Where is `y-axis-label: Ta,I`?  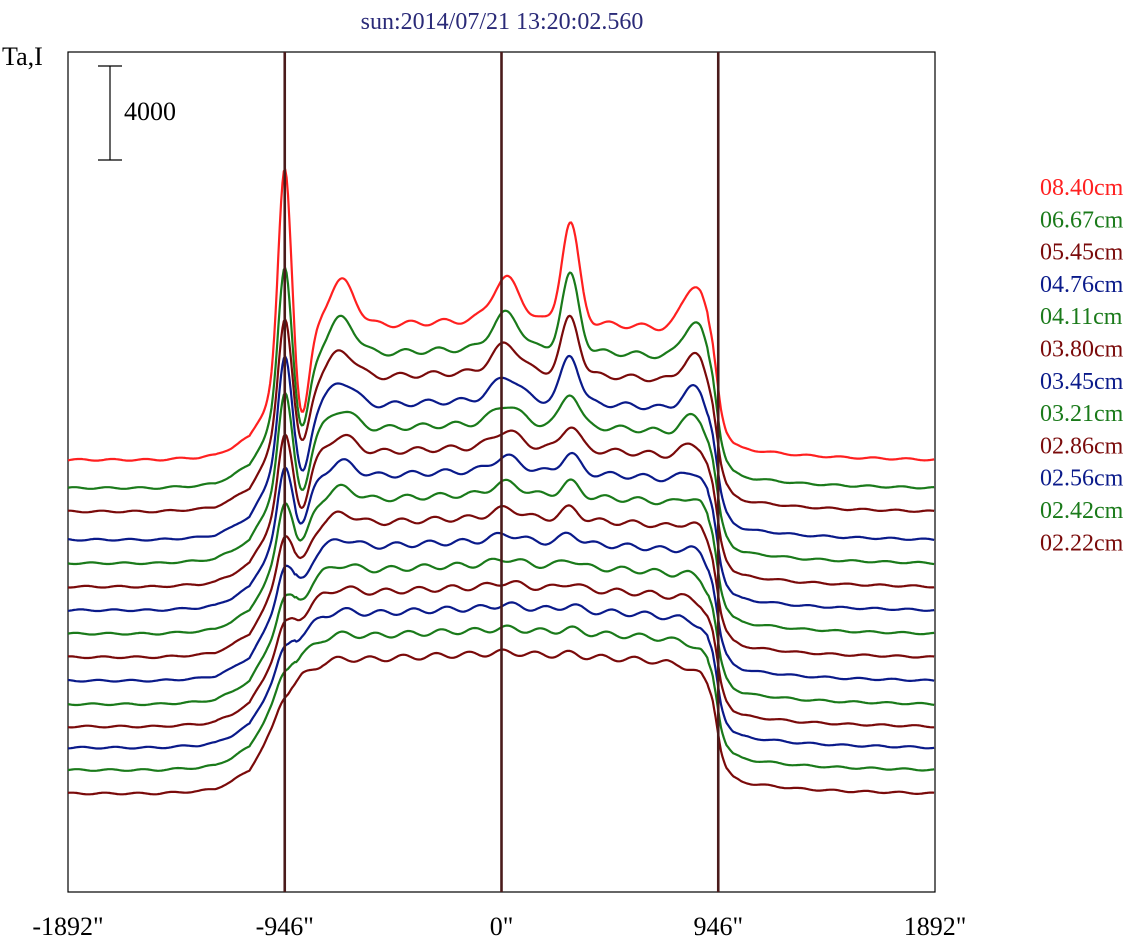 y-axis-label: Ta,I is located at coordinates (22, 56).